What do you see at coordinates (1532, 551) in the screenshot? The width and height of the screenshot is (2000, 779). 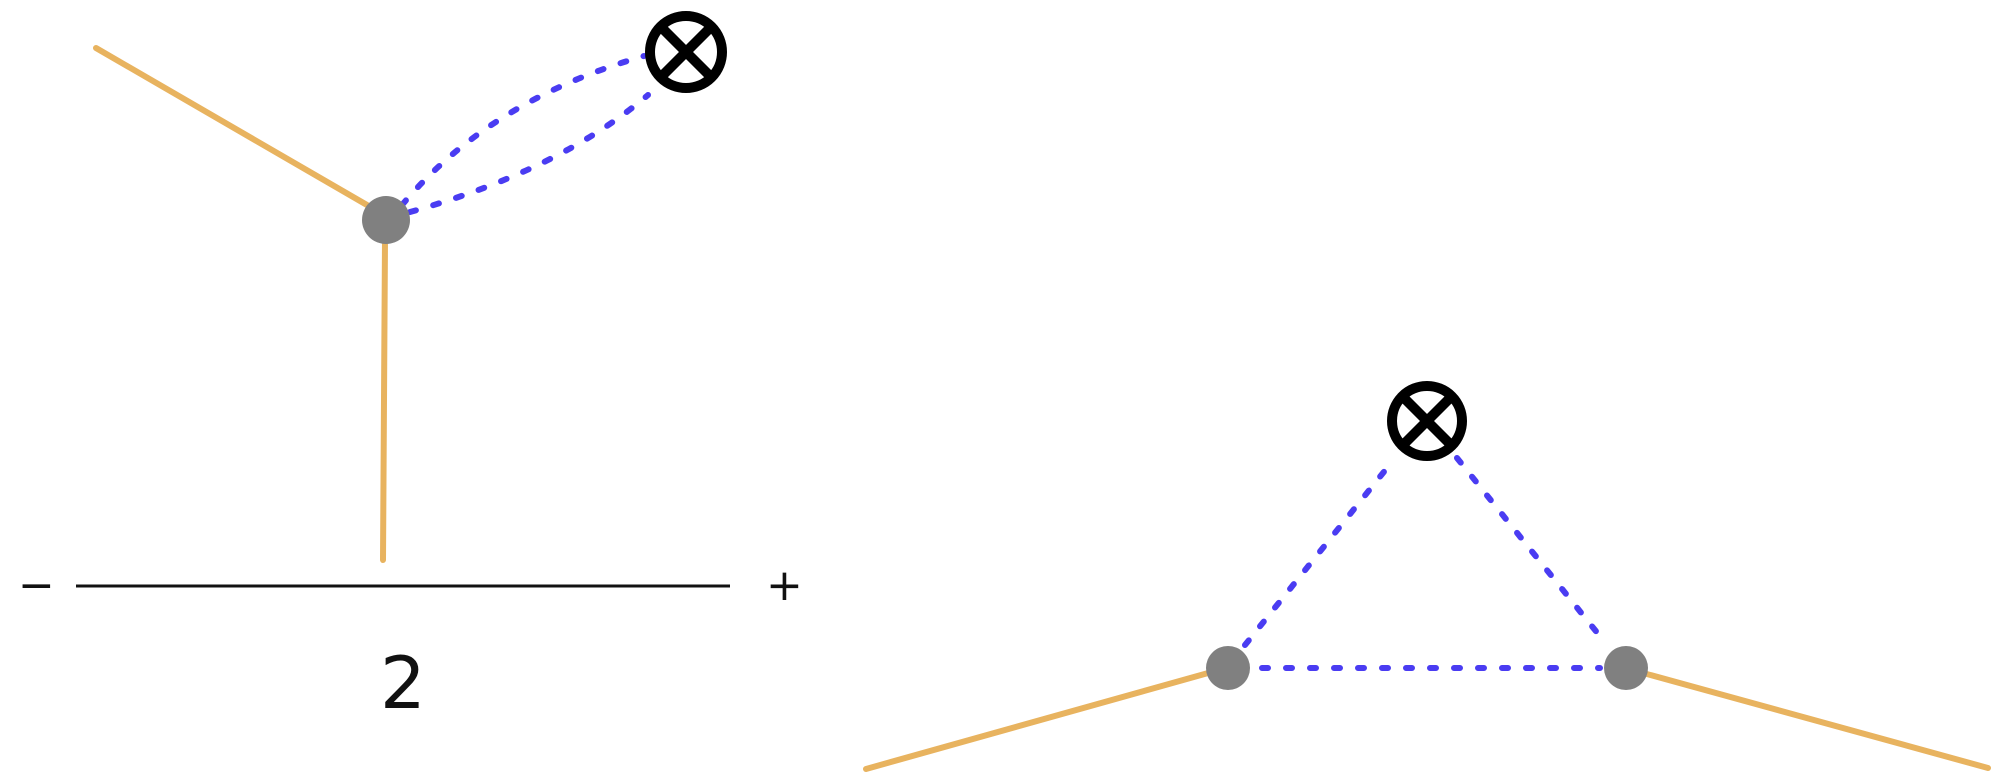 I see `right-dotted-line-right` at bounding box center [1532, 551].